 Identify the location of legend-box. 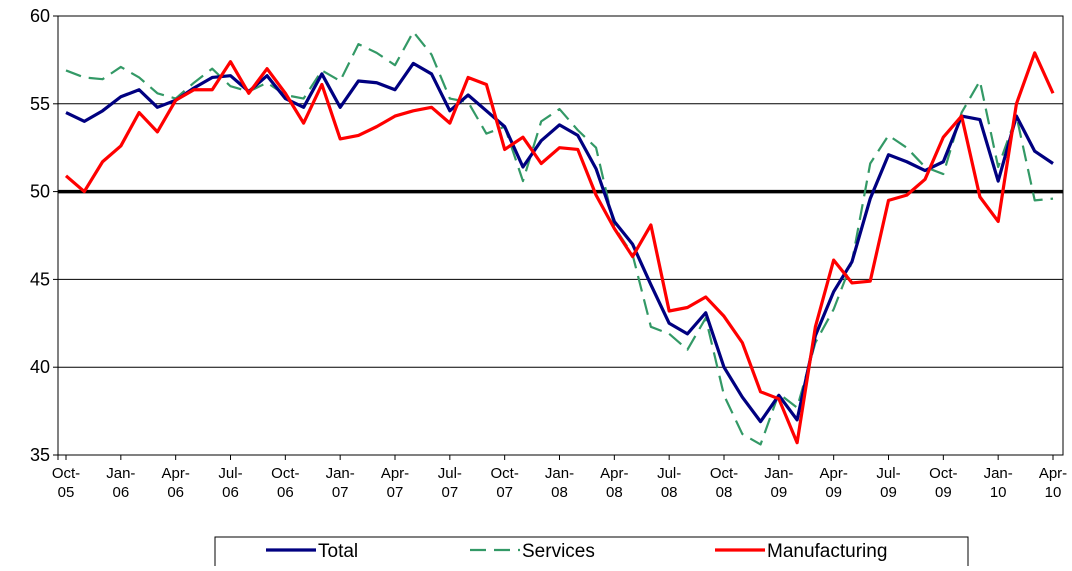
(591, 553).